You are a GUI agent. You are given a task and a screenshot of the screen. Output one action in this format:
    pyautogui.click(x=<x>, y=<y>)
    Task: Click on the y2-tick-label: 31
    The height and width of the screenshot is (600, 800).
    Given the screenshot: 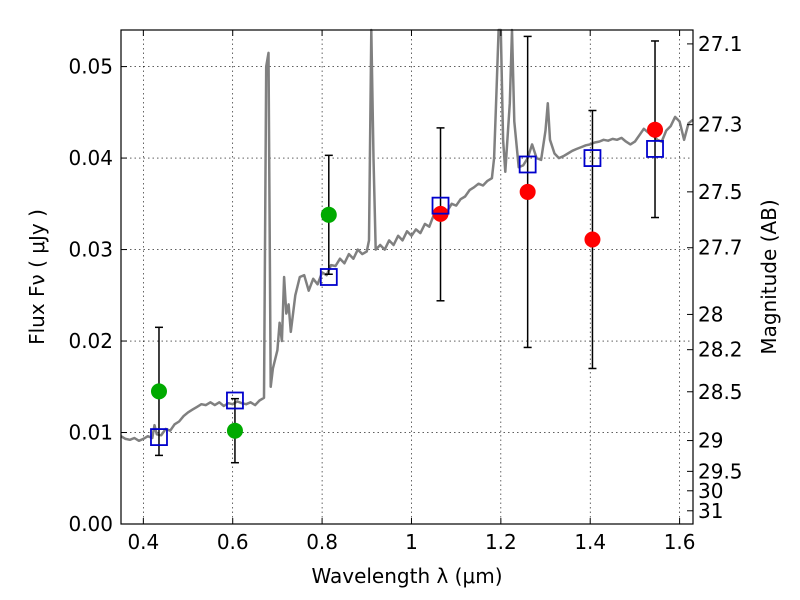 What is the action you would take?
    pyautogui.click(x=710, y=511)
    